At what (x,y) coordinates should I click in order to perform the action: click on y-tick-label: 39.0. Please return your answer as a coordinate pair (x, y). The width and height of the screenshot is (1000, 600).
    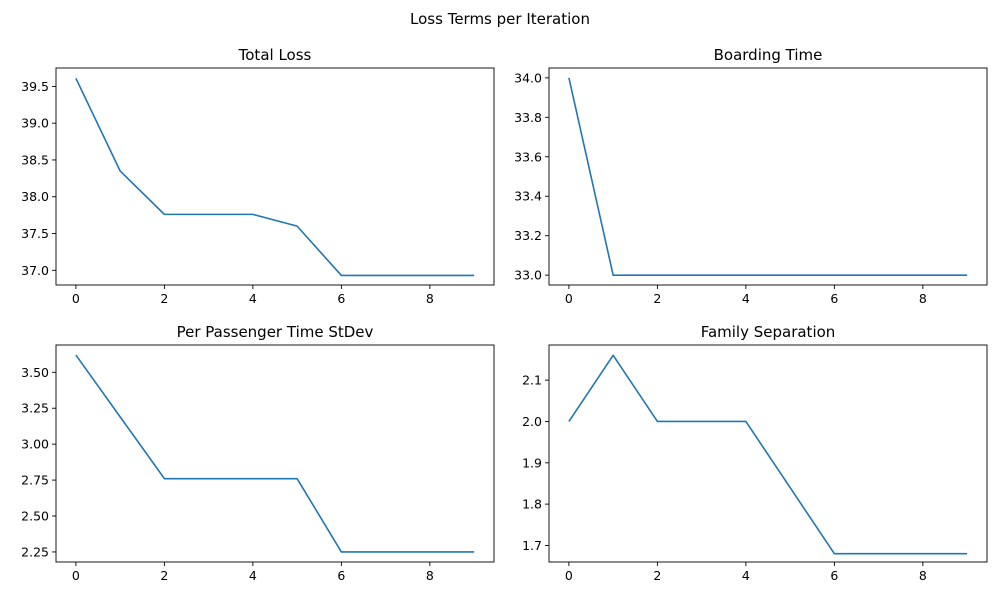
    Looking at the image, I should click on (35, 123).